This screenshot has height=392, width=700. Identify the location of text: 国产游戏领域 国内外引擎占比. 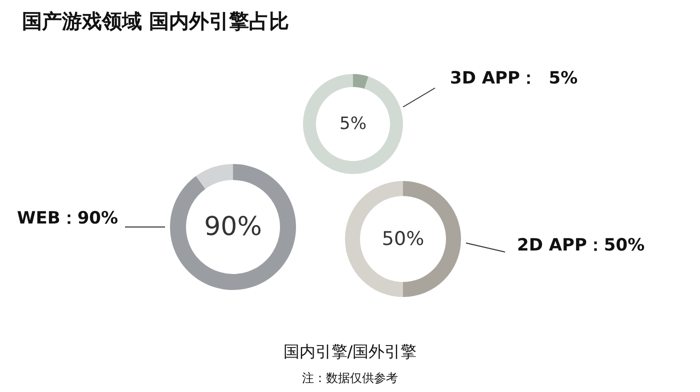
(155, 21).